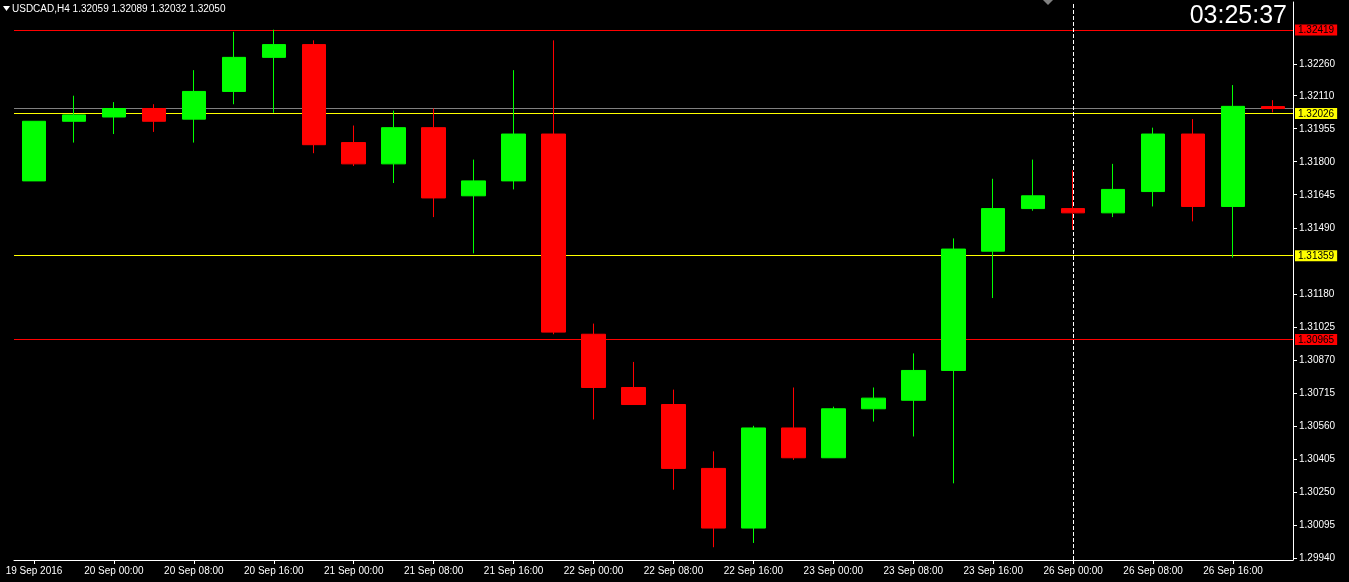 The image size is (1349, 582). What do you see at coordinates (993, 570) in the screenshot?
I see `x-tick-label: 23 Sep 16:00` at bounding box center [993, 570].